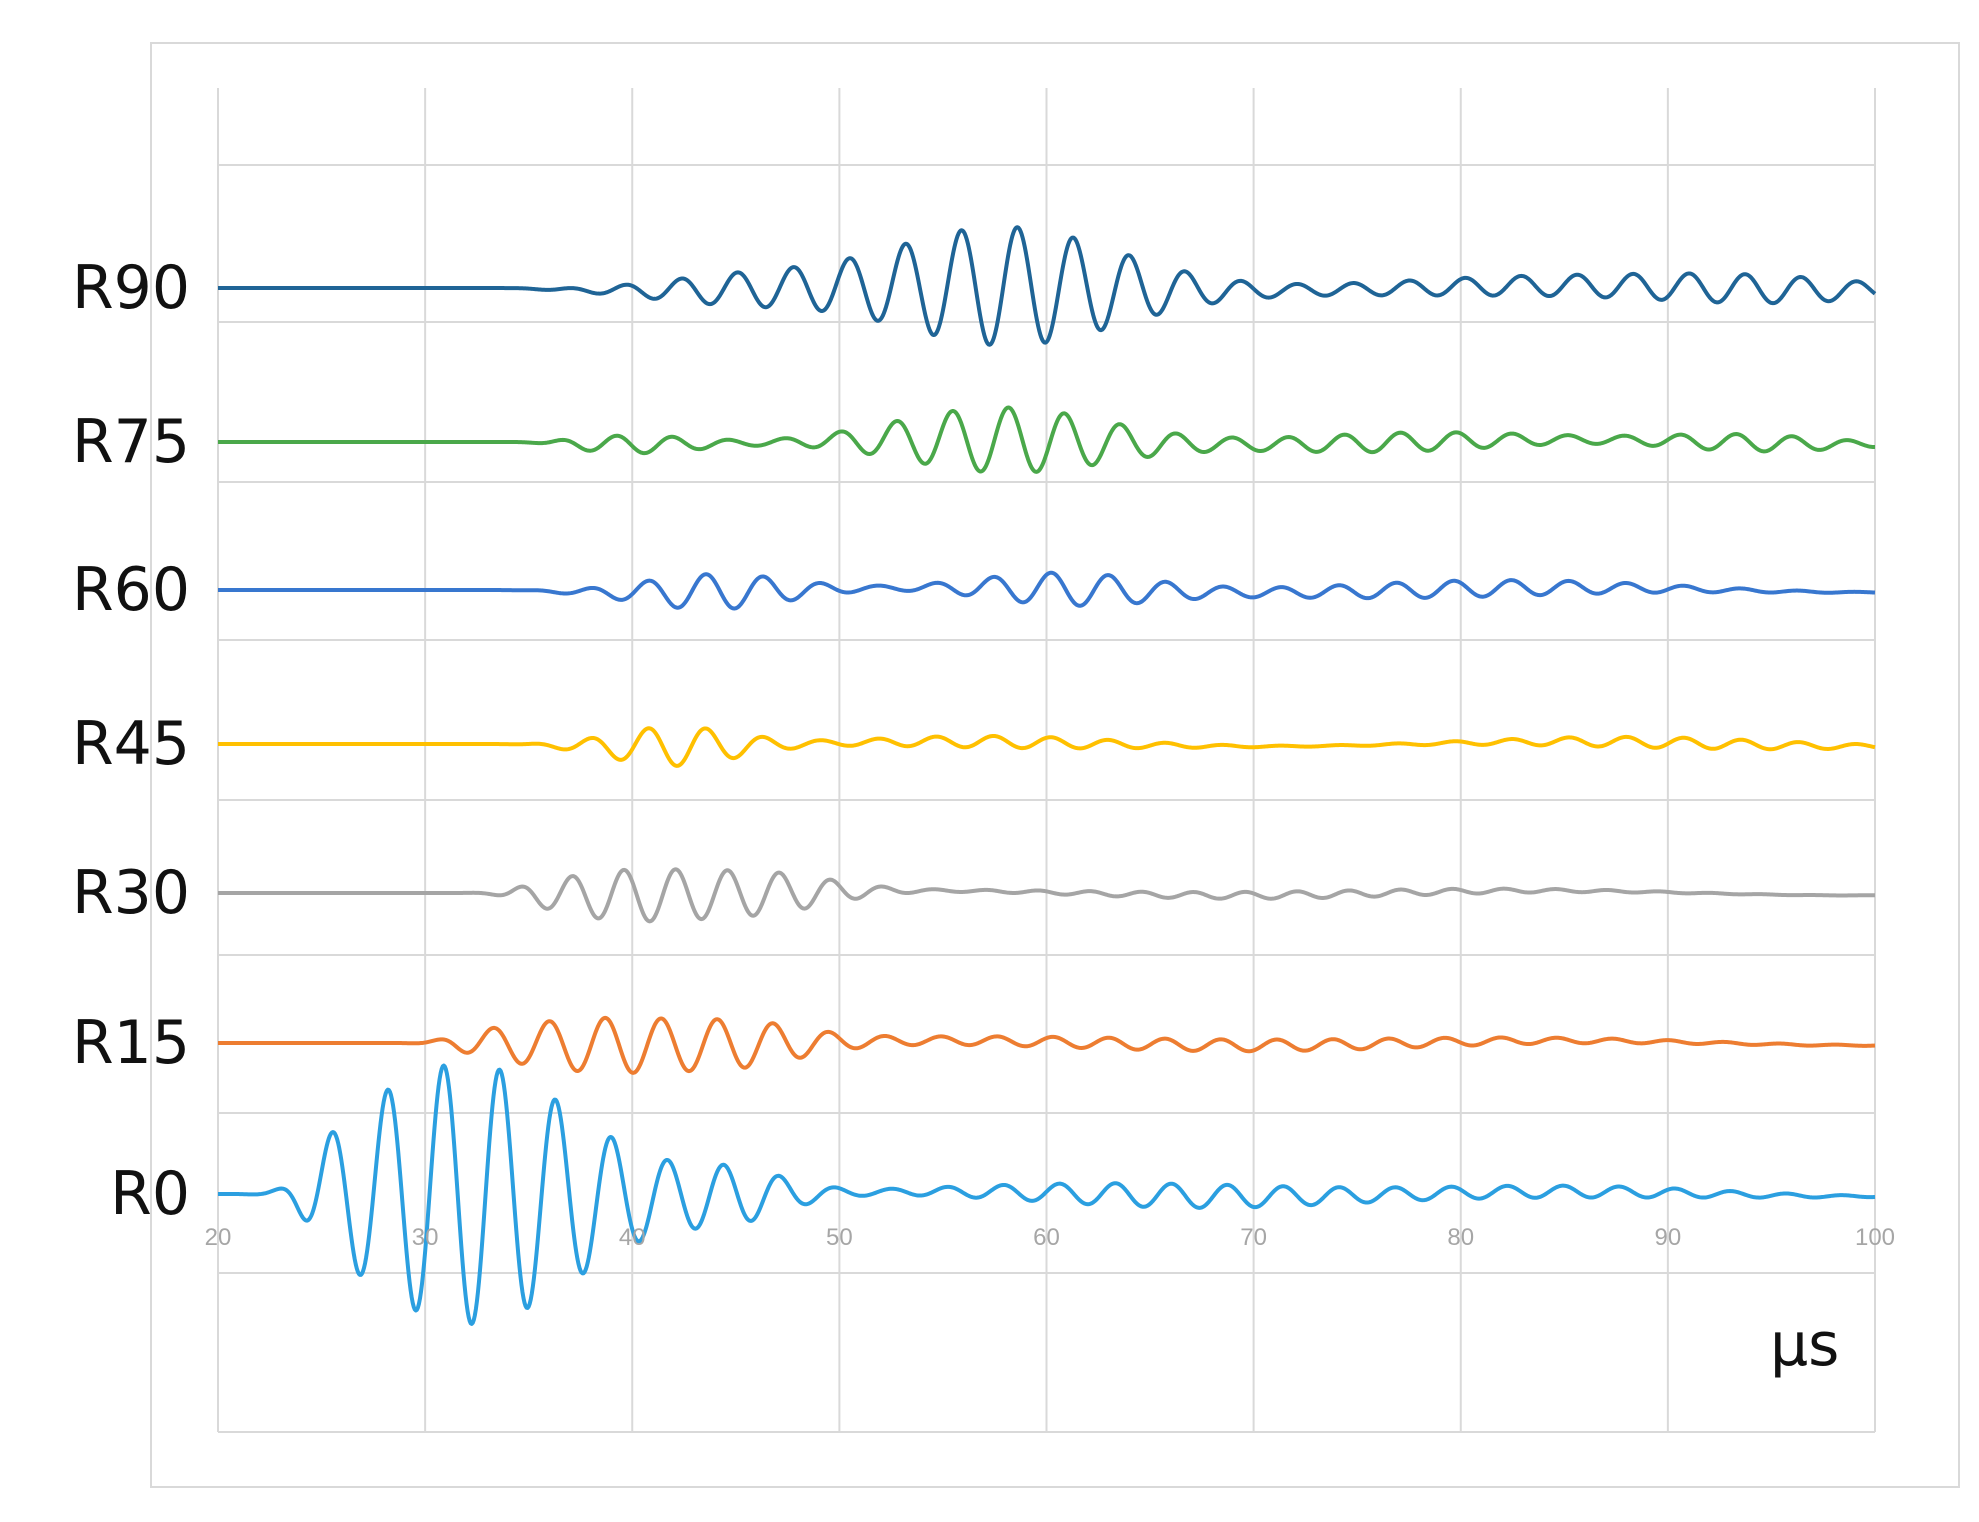  What do you see at coordinates (1046, 439) in the screenshot?
I see `series-line-r75` at bounding box center [1046, 439].